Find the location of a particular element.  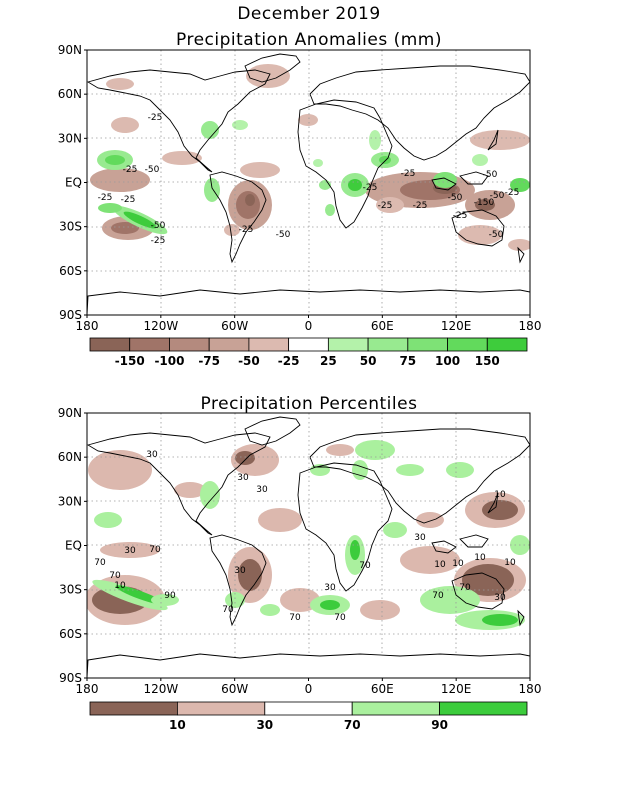

legend-label: 75 is located at coordinates (407, 361).